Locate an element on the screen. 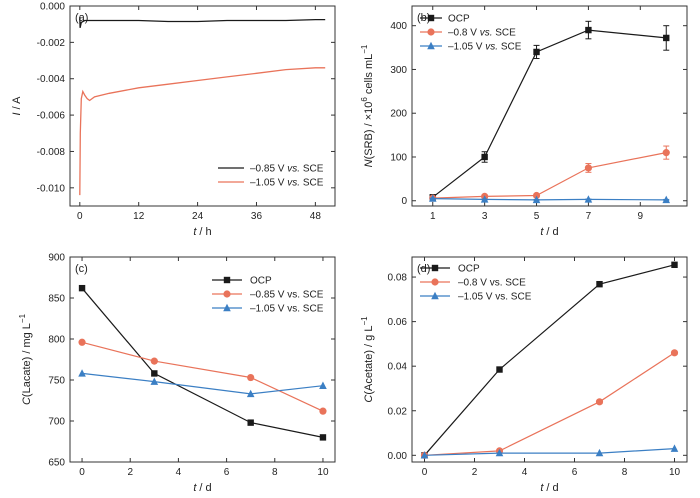 This screenshot has height=498, width=700. x-tick-label: 2 is located at coordinates (130, 472).